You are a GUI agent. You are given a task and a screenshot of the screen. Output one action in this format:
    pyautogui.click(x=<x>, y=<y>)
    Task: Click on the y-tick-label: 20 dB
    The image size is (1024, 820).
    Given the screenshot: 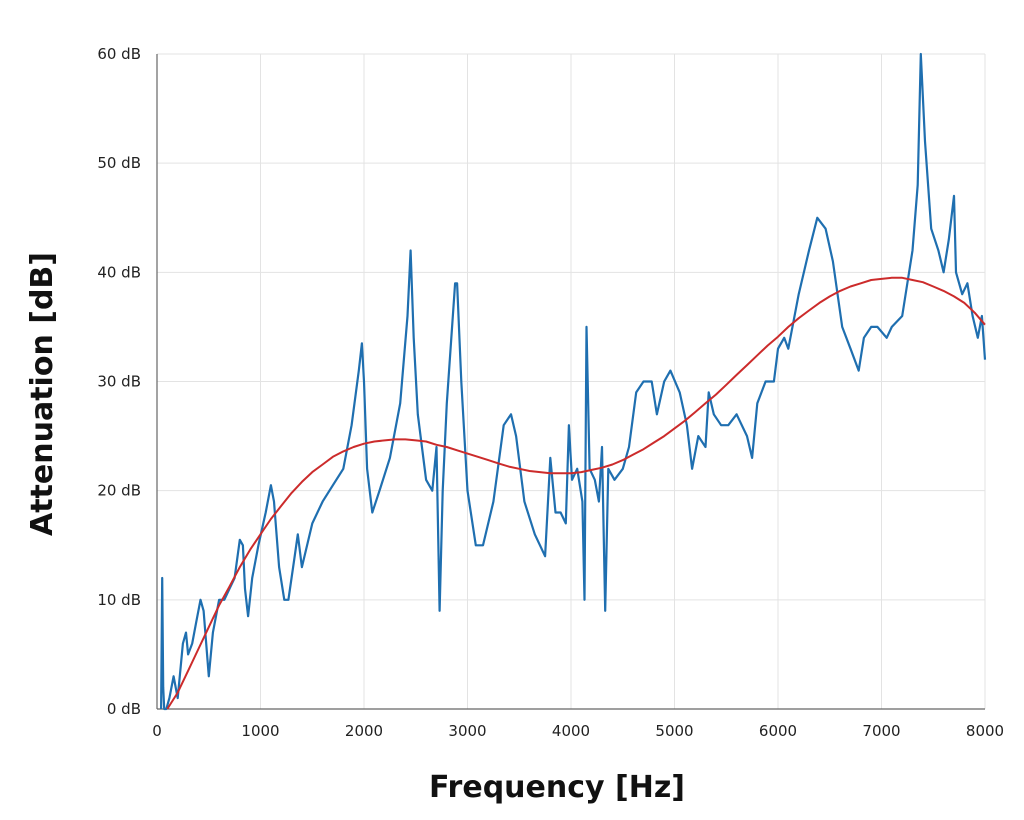 What is the action you would take?
    pyautogui.click(x=119, y=491)
    